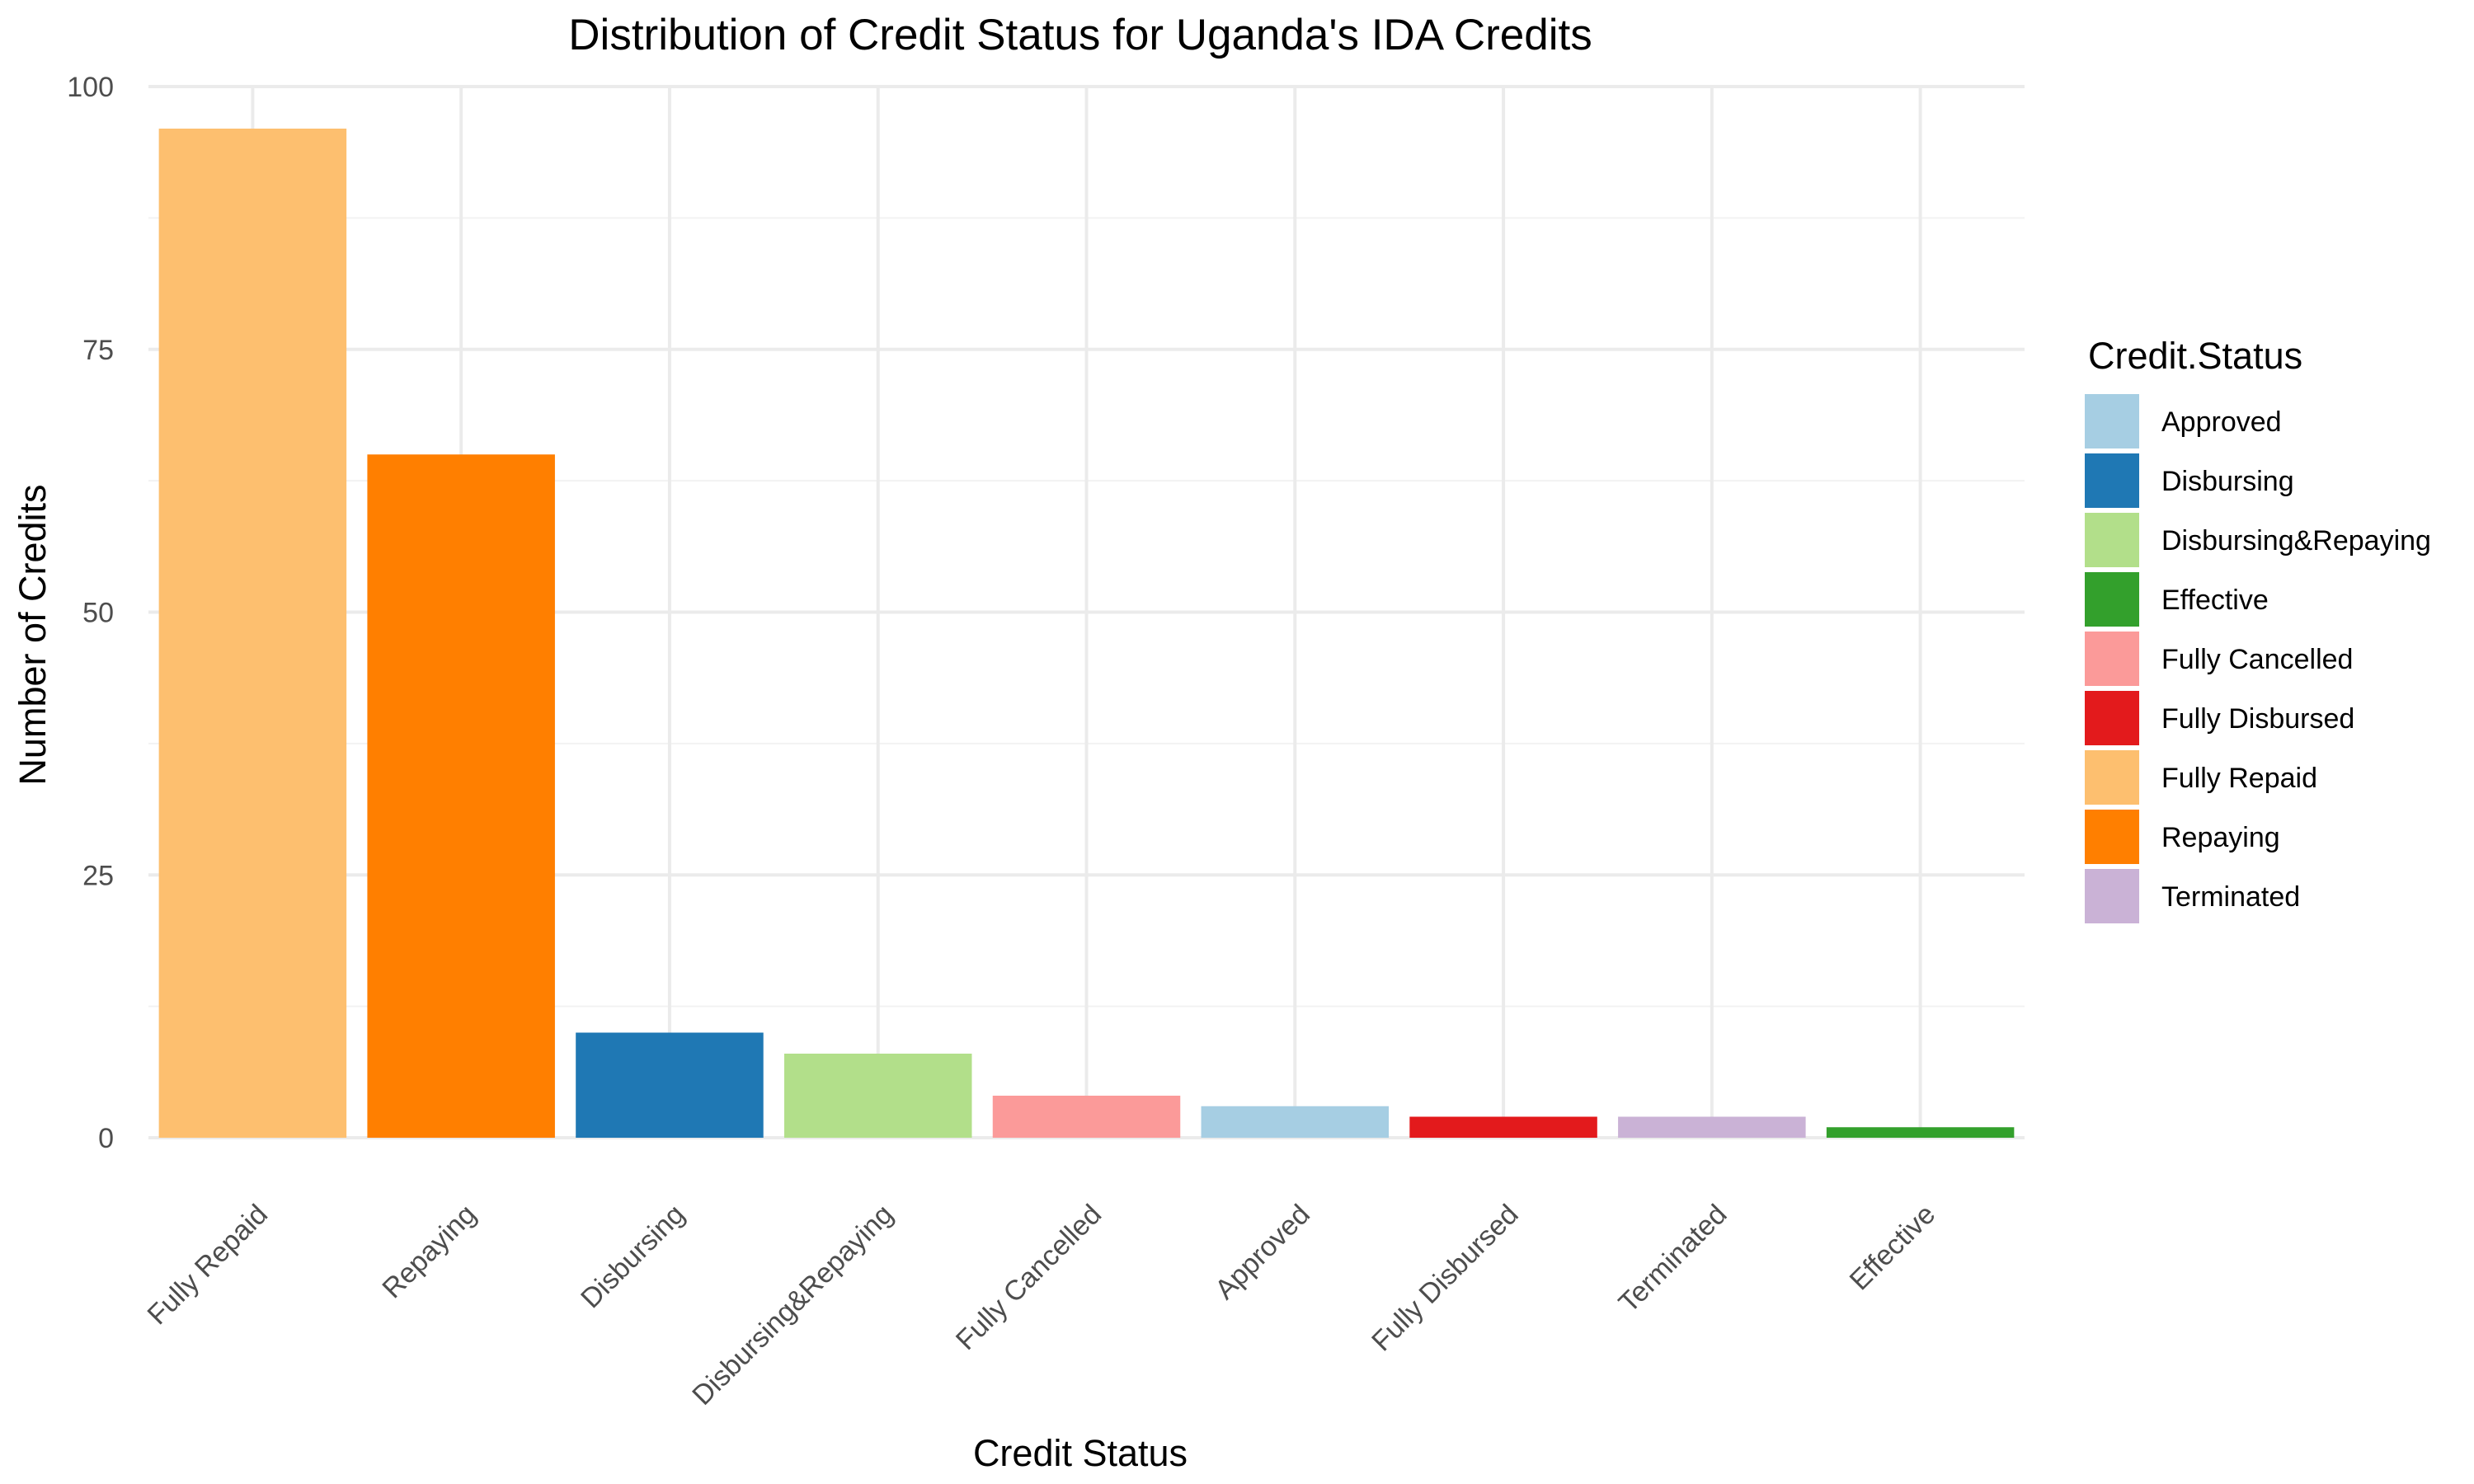 Image resolution: width=2474 pixels, height=1484 pixels. Describe the element at coordinates (877, 1096) in the screenshot. I see `bar-disbursing-repaying` at that location.